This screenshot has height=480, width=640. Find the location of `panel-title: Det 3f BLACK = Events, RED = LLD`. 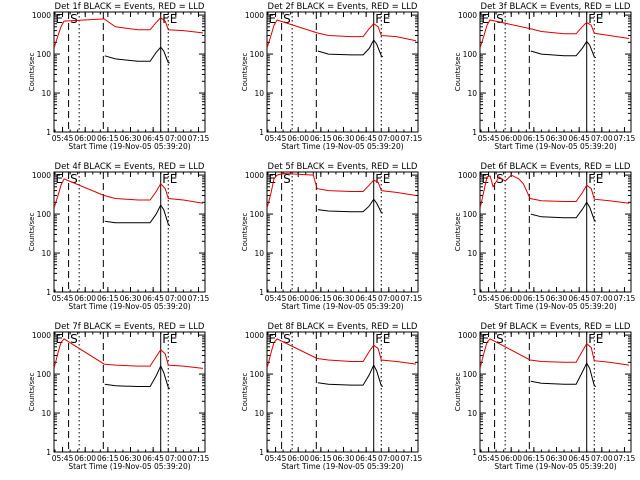

panel-title: Det 3f BLACK = Events, RED = LLD is located at coordinates (556, 7).